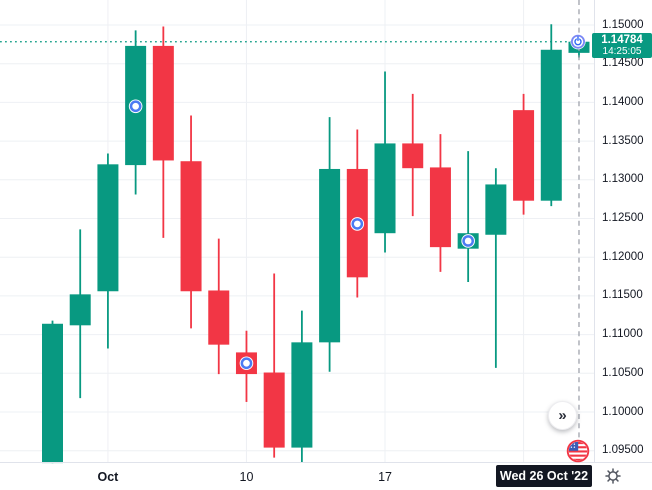  I want to click on us-flag-icon, so click(578, 451).